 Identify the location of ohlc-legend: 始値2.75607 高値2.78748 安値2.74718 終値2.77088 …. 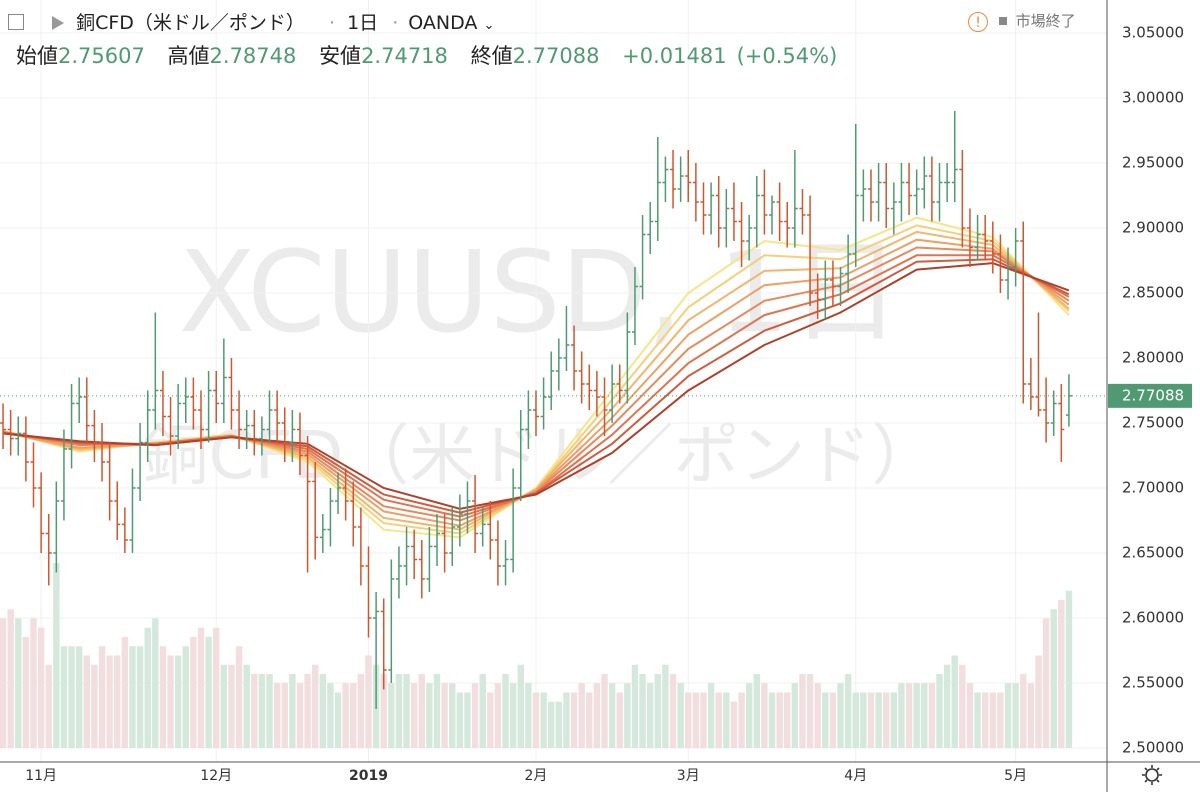
(431, 55).